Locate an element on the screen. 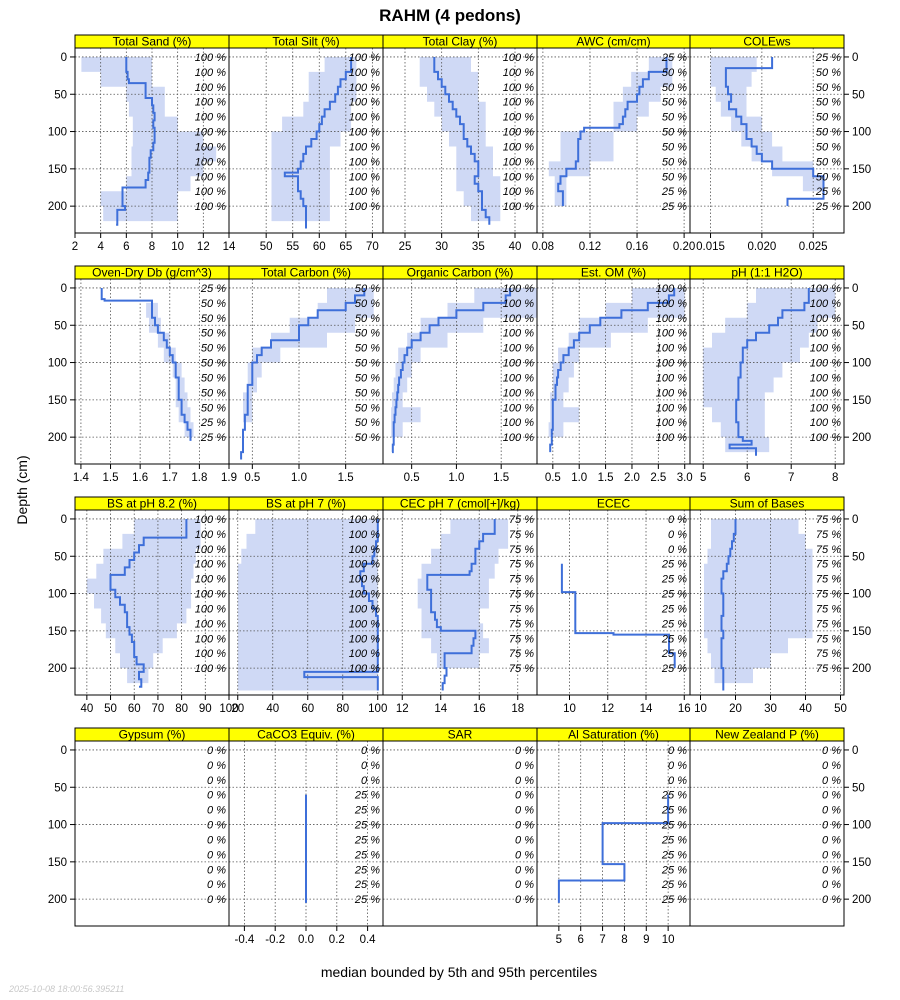 This screenshot has height=1000, width=900. x-tick-label: -0.2 is located at coordinates (275, 940).